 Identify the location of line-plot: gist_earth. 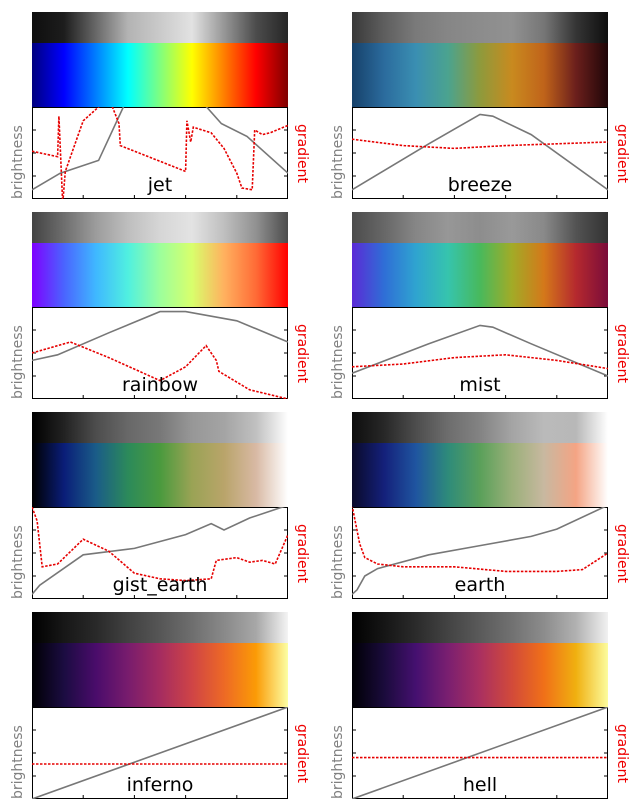
(160, 553).